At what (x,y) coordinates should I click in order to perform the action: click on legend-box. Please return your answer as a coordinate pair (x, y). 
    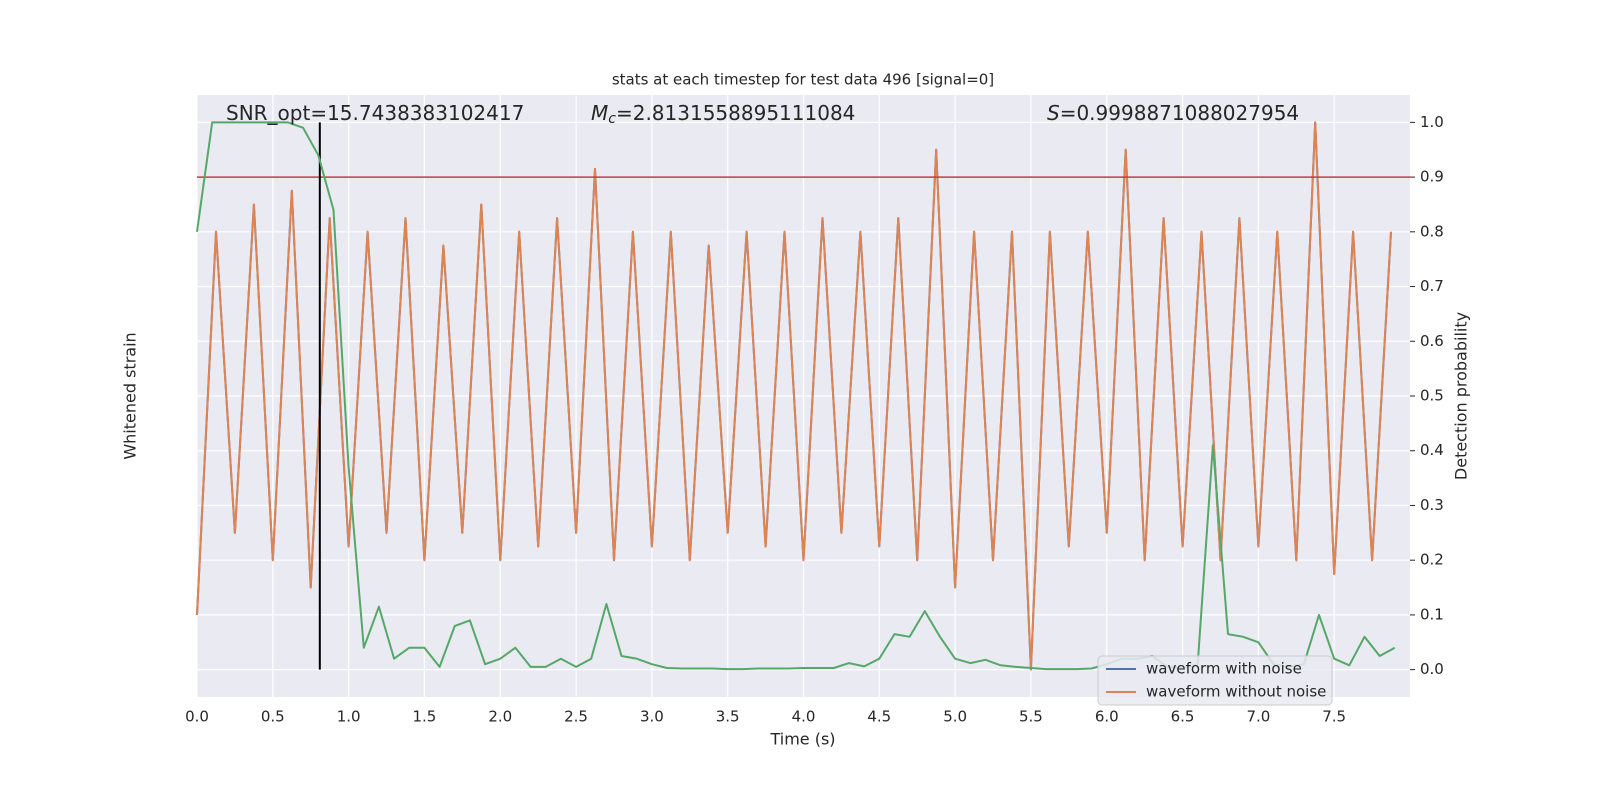
    Looking at the image, I should click on (1215, 680).